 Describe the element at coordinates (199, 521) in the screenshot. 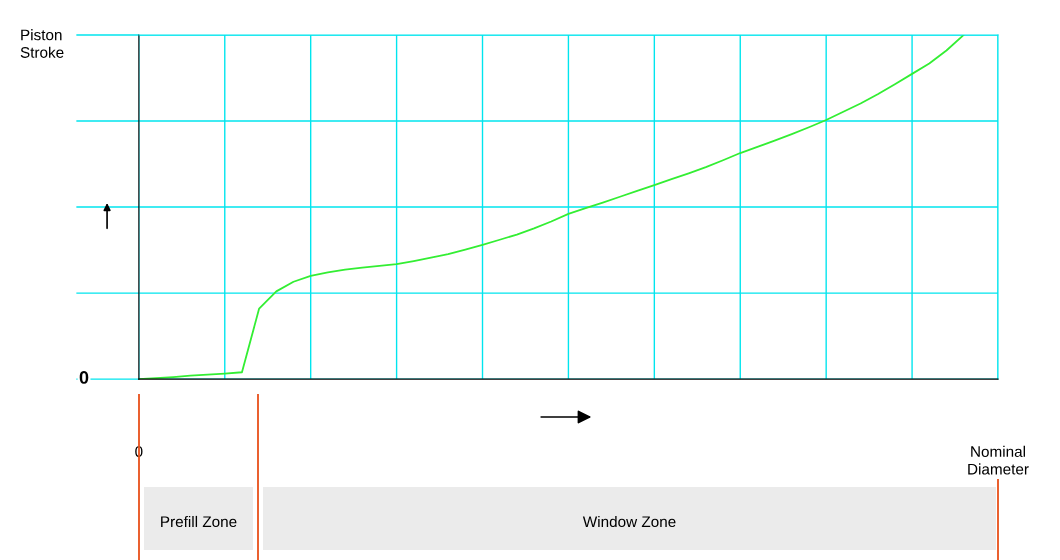

I see `text: Prefill Zone` at that location.